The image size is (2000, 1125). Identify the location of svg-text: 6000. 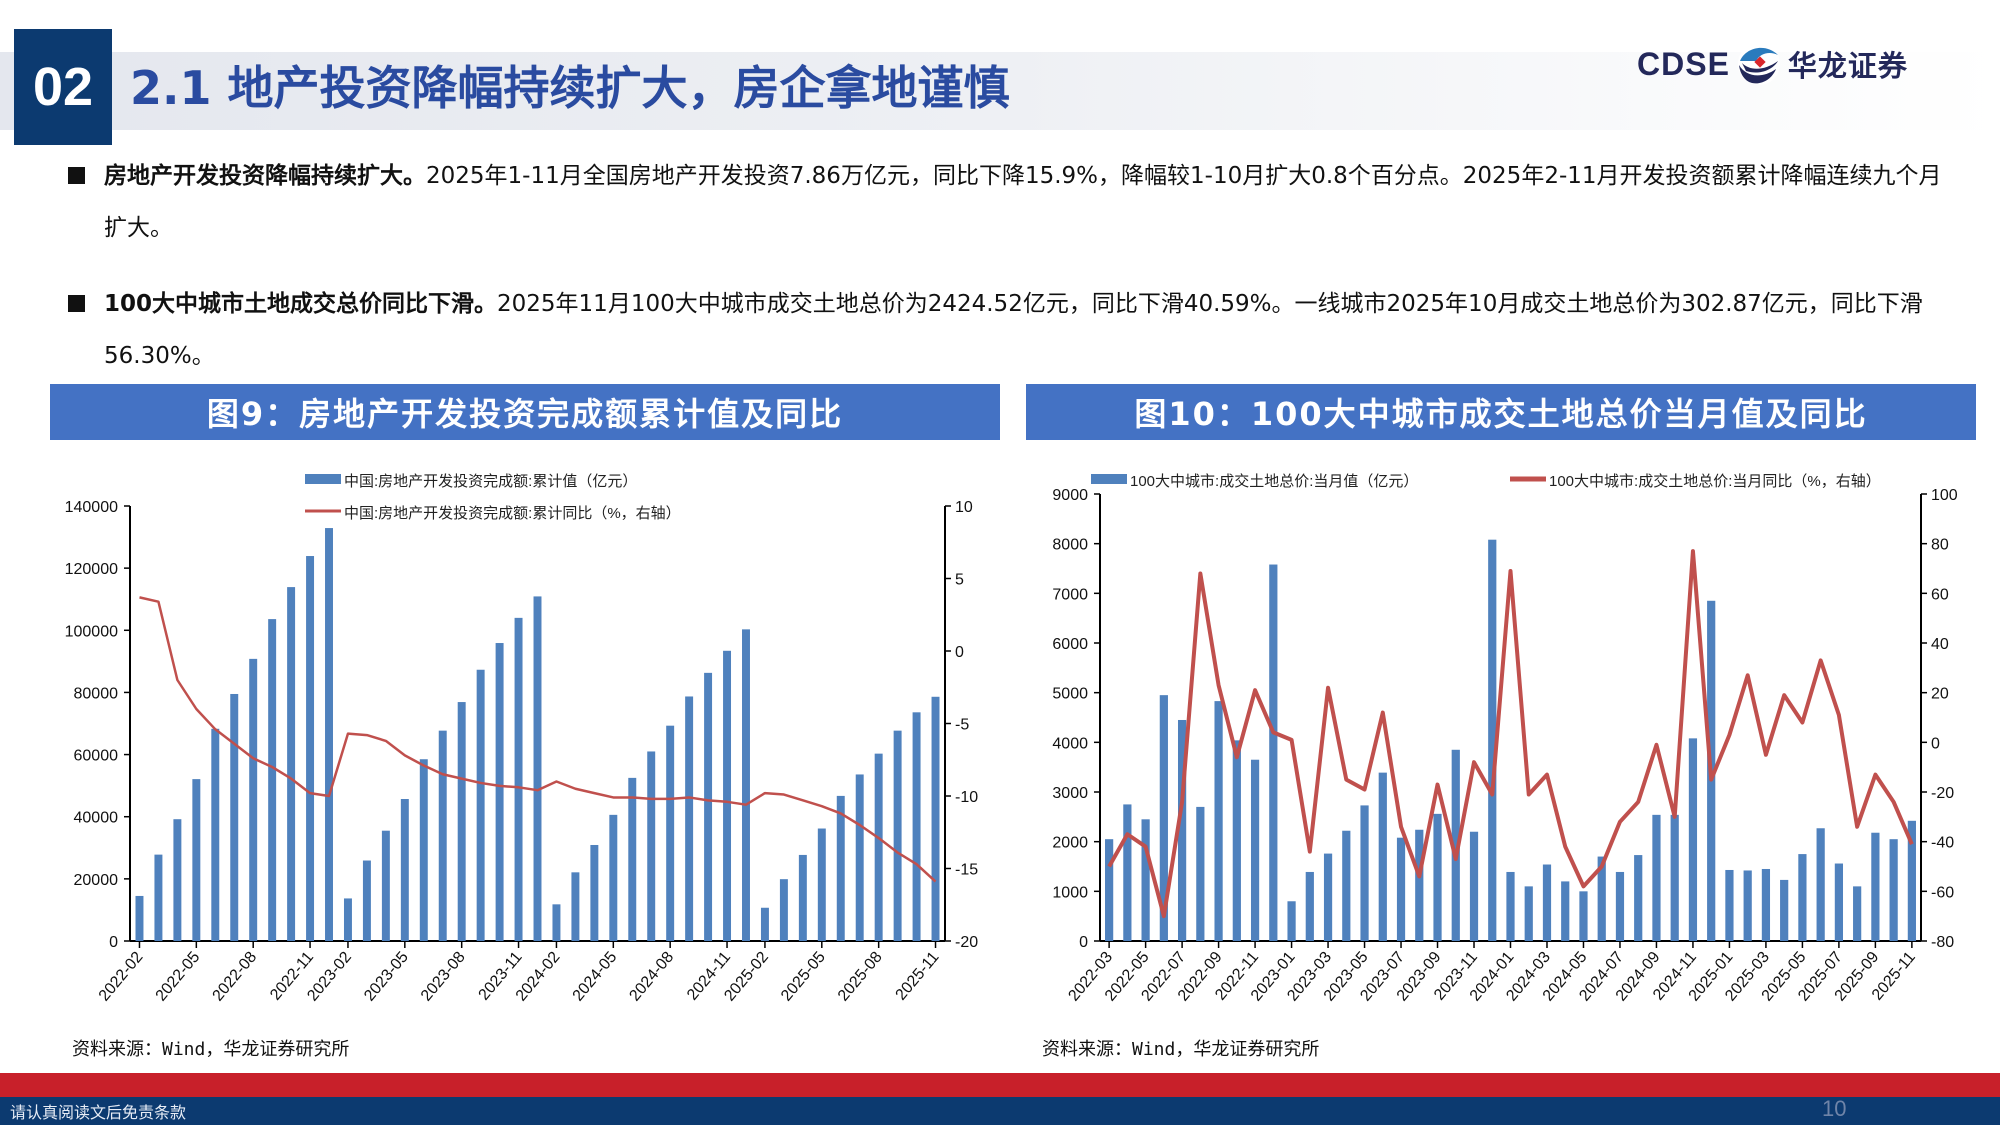
(1070, 644).